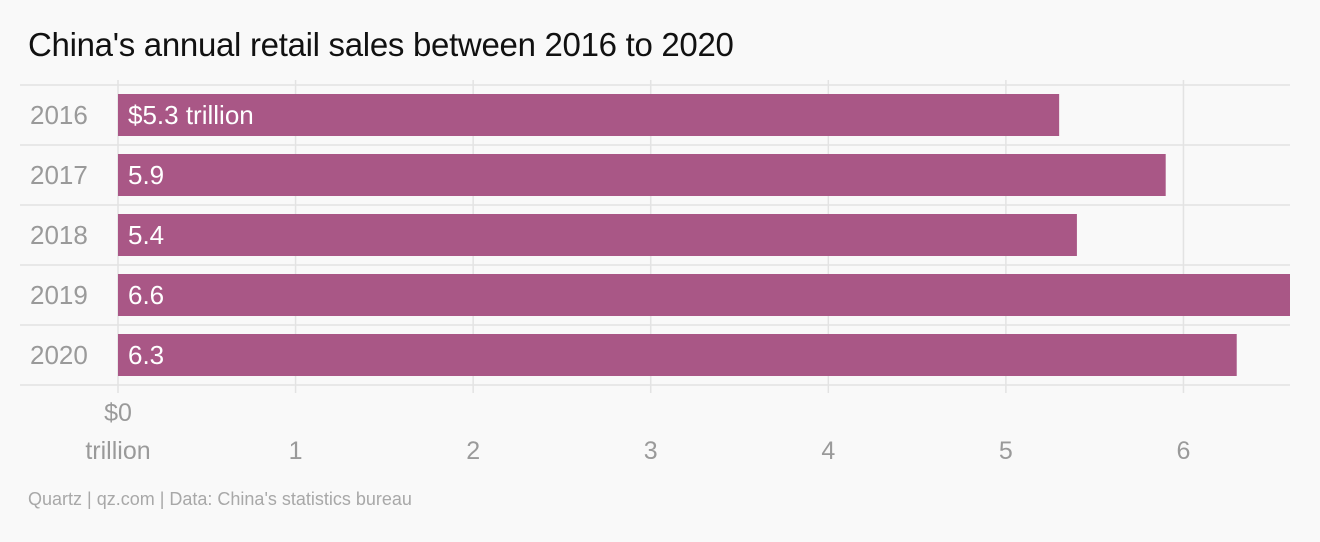 The height and width of the screenshot is (542, 1320). Describe the element at coordinates (59, 355) in the screenshot. I see `category-label: 2020` at that location.